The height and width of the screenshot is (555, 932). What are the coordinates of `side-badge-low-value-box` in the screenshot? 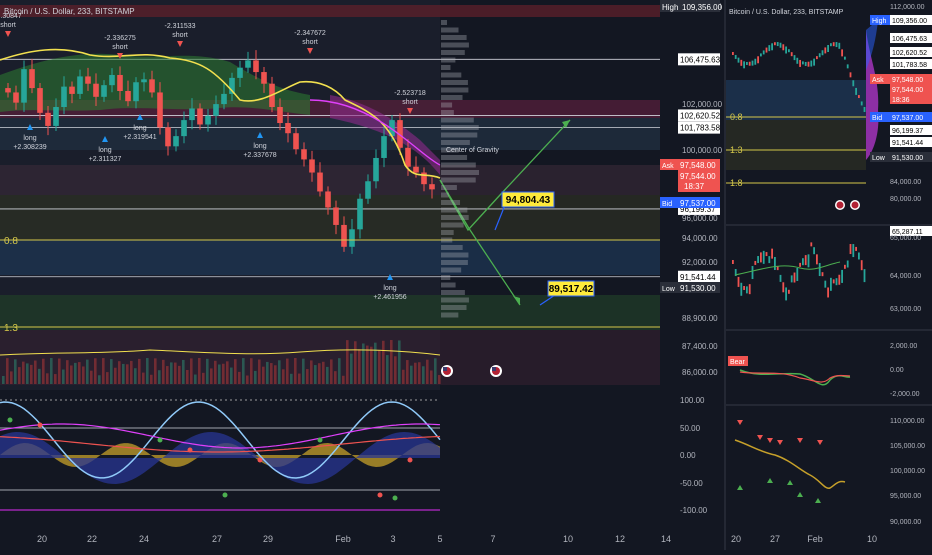 It's located at (911, 157).